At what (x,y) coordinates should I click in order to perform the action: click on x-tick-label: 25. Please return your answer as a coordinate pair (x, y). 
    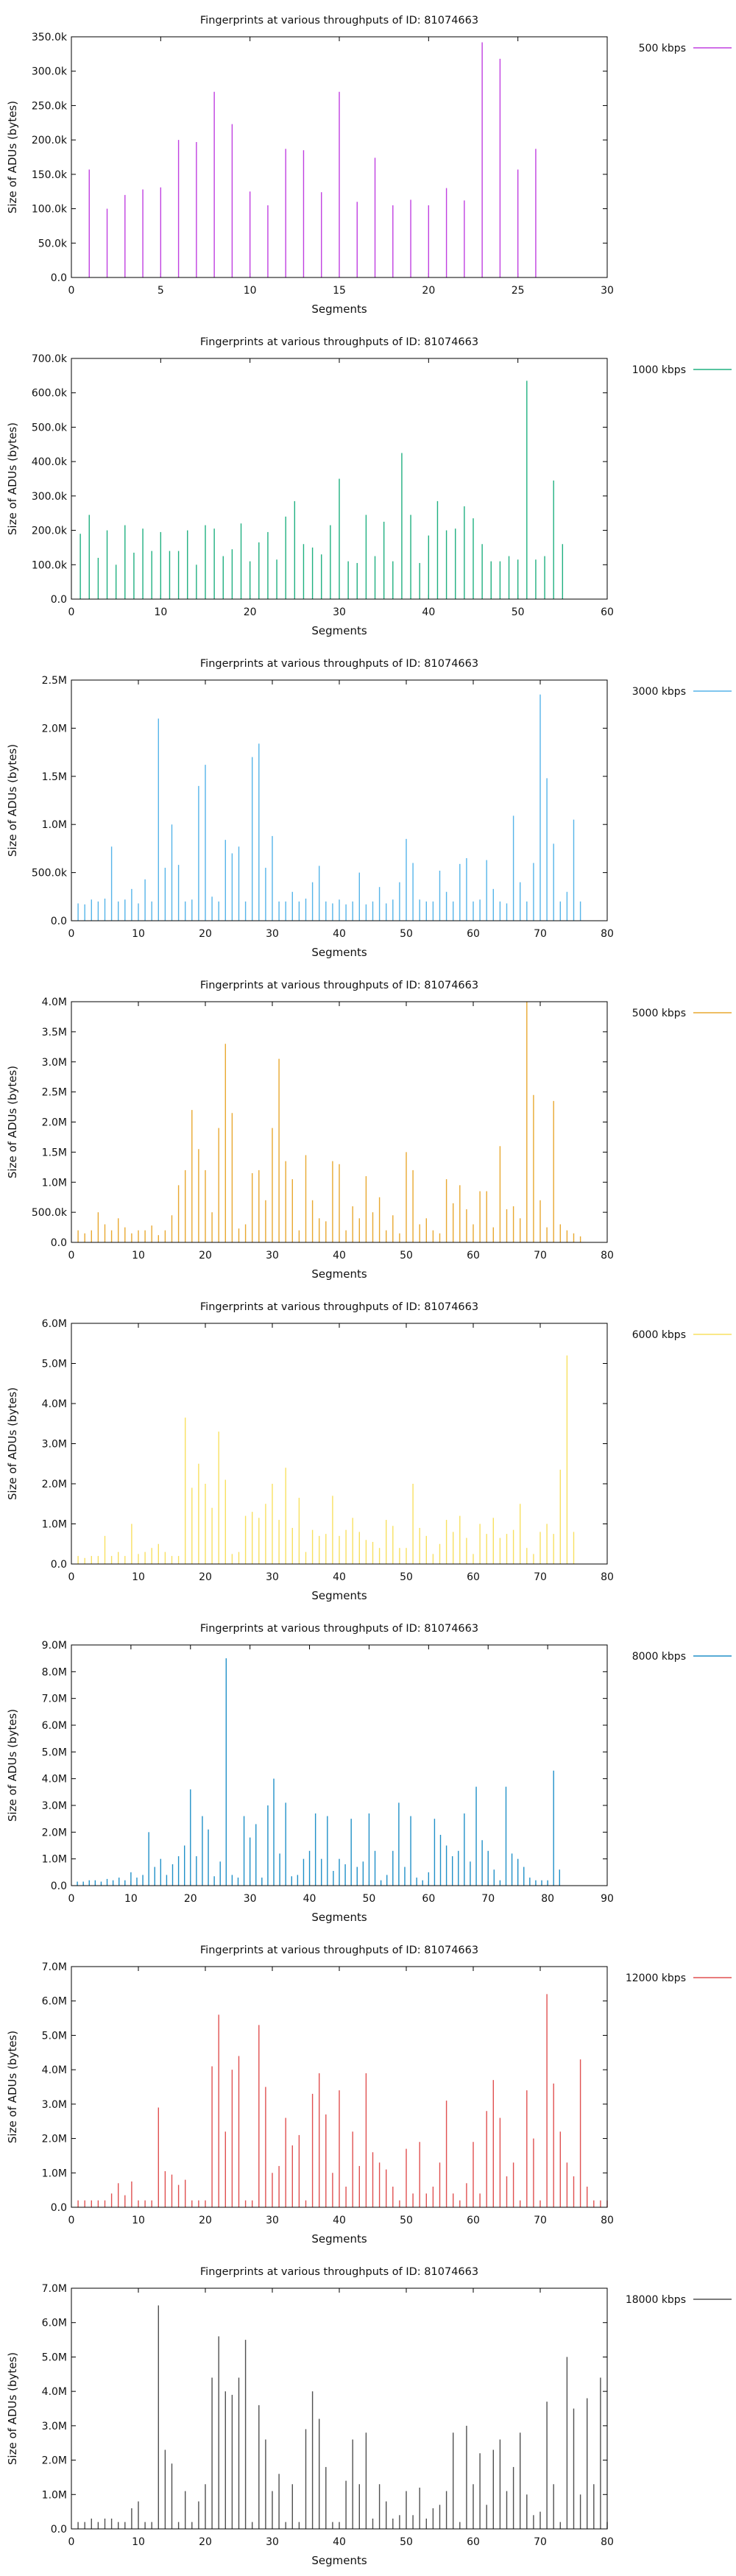
    Looking at the image, I should click on (518, 291).